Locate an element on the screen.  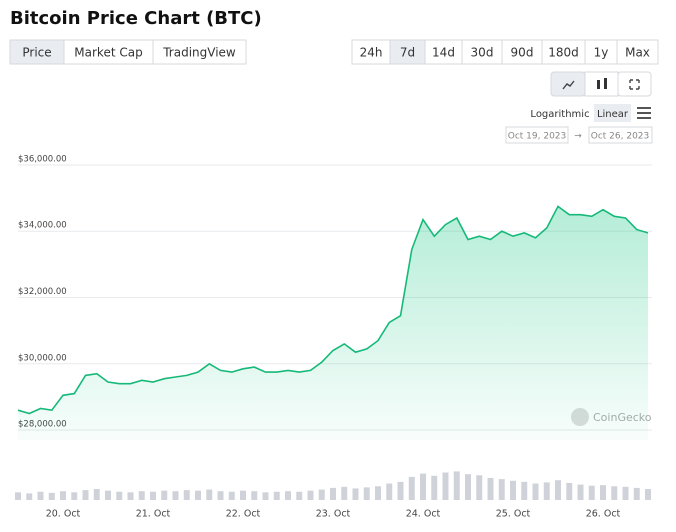
line-icon is located at coordinates (568, 85).